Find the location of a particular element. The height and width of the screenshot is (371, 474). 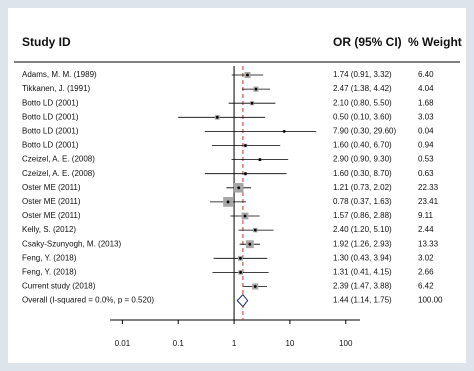

weight-label: 6.40 is located at coordinates (426, 74).